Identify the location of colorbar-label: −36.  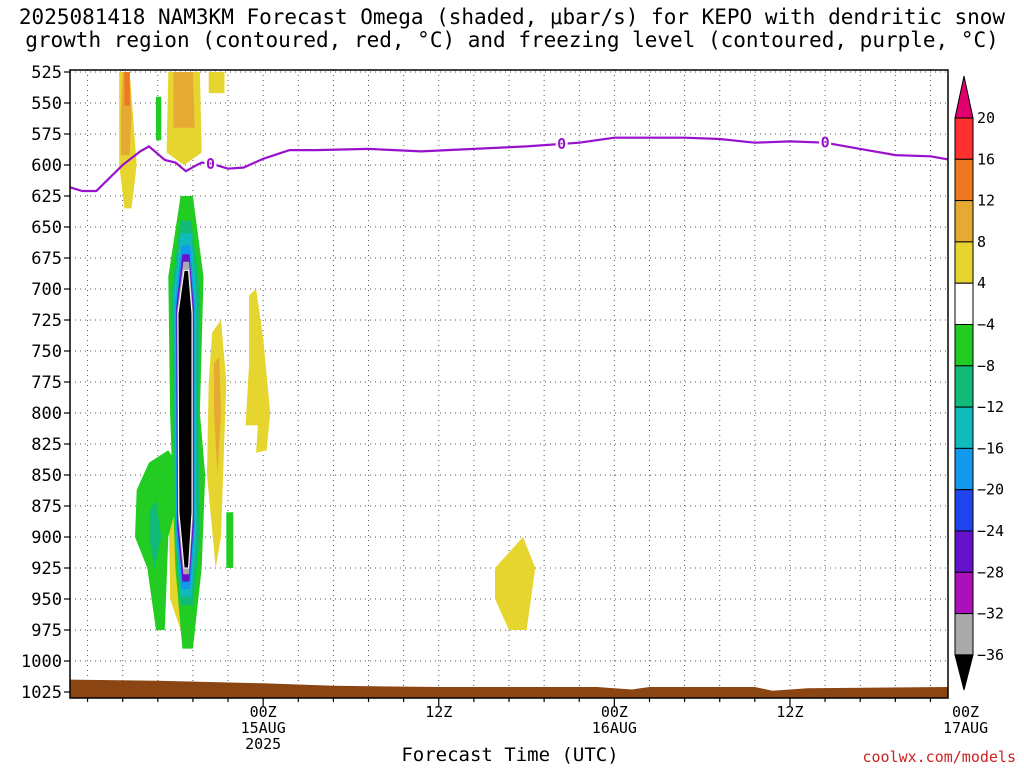
(990, 655).